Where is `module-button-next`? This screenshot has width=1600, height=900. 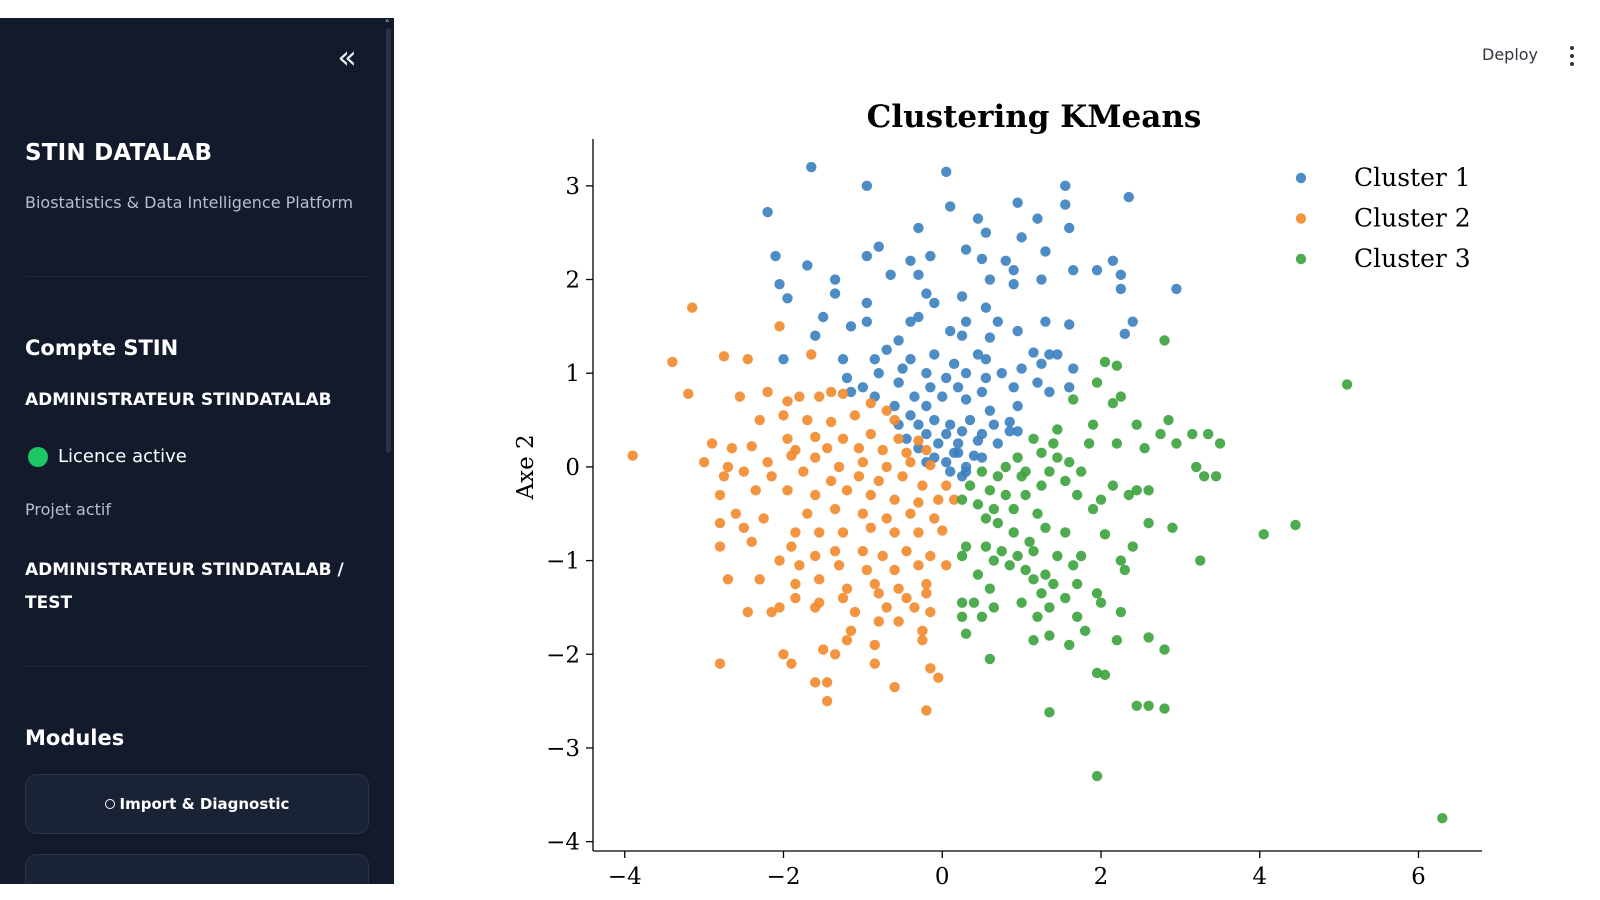
module-button-next is located at coordinates (197, 869).